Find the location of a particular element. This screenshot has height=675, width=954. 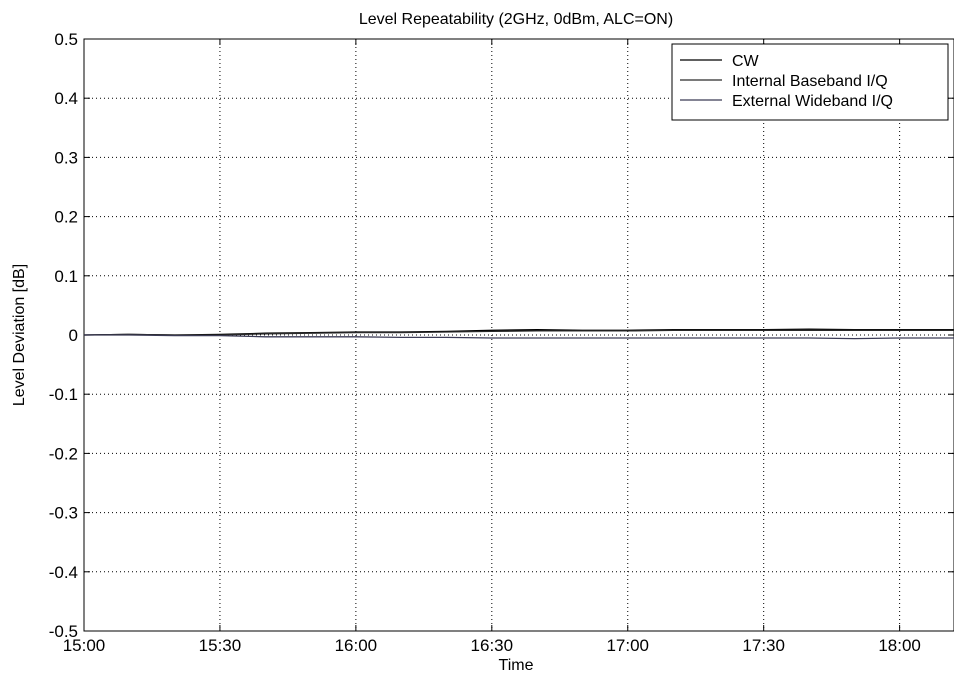

x-tick-label: 16:00 is located at coordinates (356, 645).